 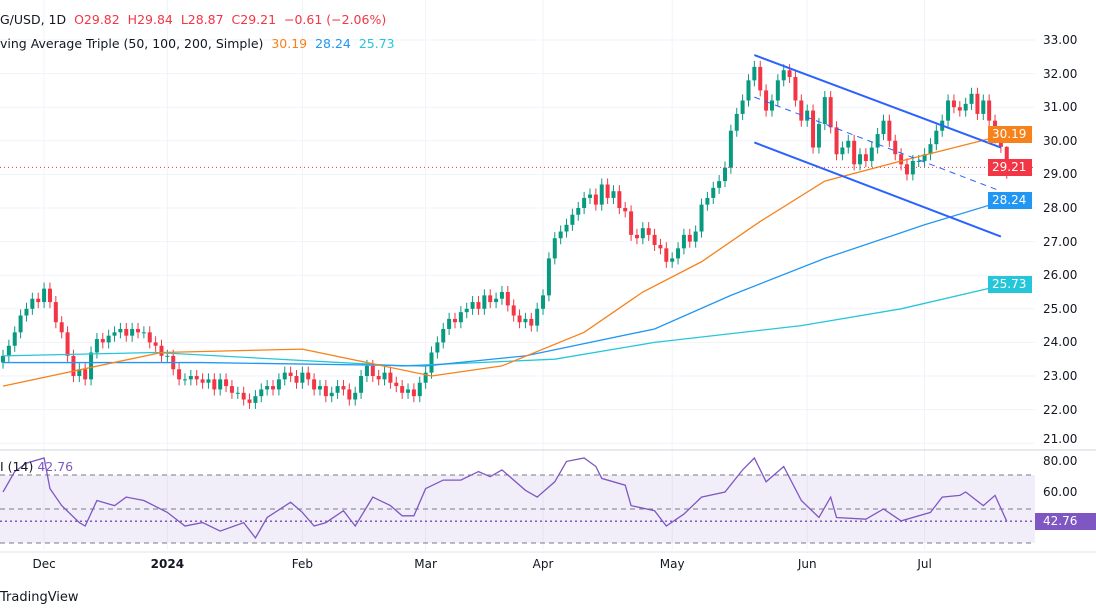 I want to click on price-tick-label: 33.00, so click(x=1060, y=40).